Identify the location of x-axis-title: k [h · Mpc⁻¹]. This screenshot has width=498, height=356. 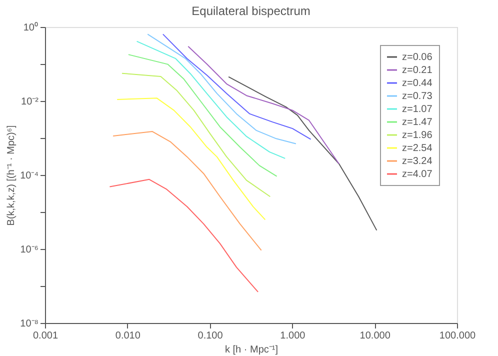
(251, 350).